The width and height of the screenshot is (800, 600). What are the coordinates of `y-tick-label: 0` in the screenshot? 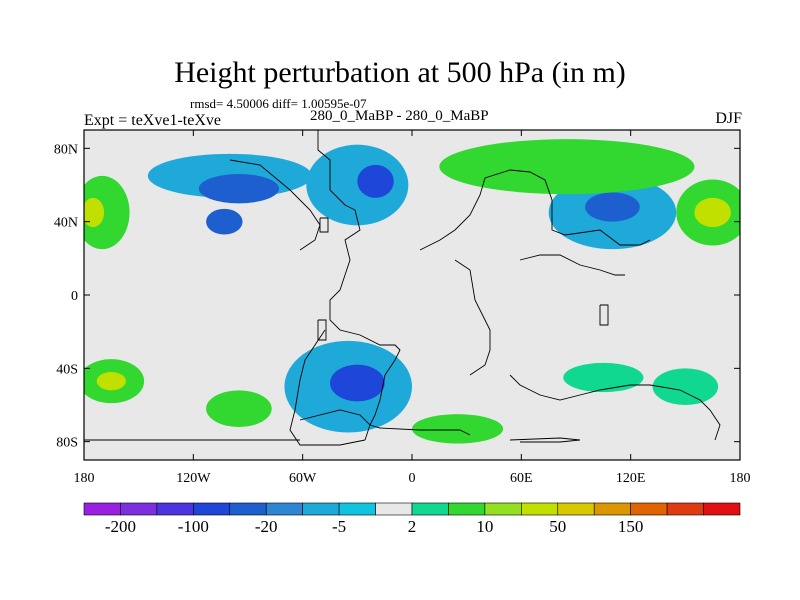 It's located at (74, 296).